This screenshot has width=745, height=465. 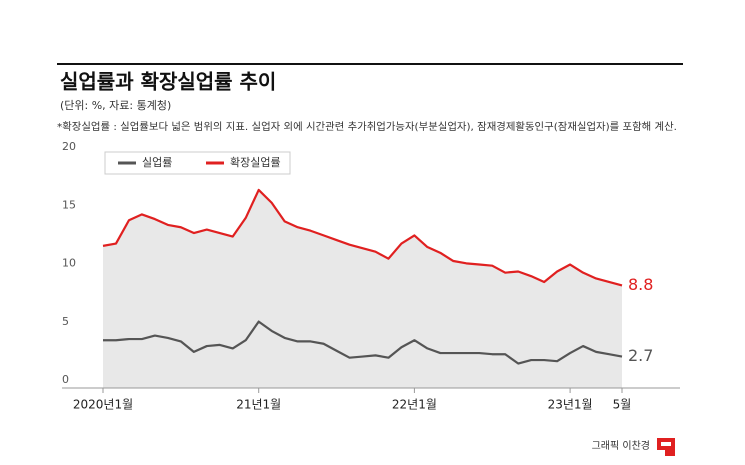 I want to click on legend-label: 확장실업률, so click(x=255, y=162).